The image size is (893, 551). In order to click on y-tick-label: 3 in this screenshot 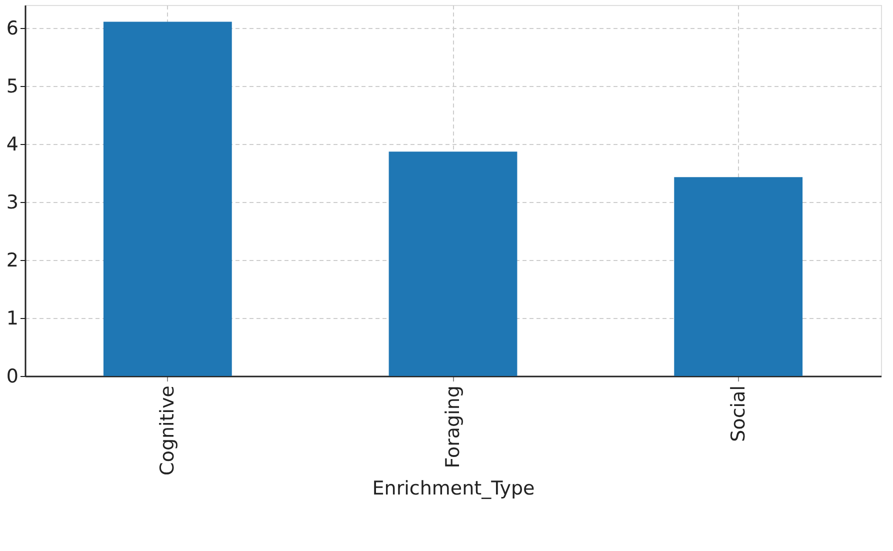, I will do `click(12, 203)`.